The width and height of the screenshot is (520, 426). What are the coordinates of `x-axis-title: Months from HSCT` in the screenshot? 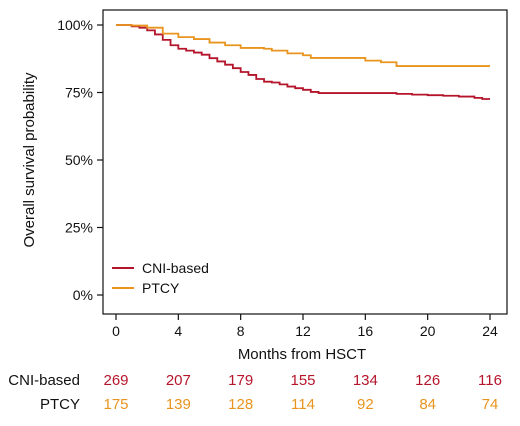 It's located at (302, 354).